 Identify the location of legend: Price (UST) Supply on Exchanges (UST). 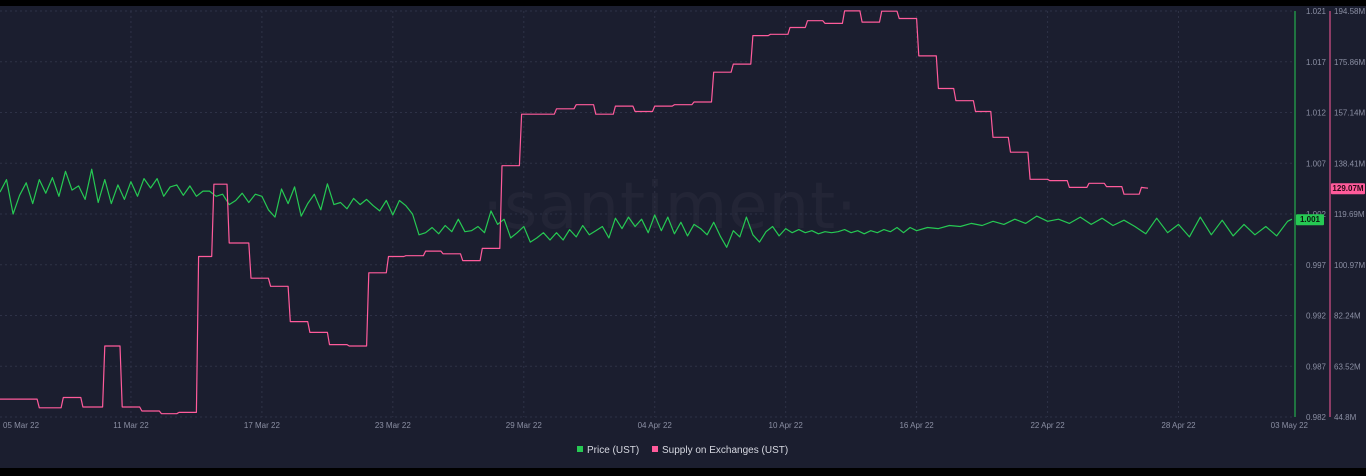
(682, 450).